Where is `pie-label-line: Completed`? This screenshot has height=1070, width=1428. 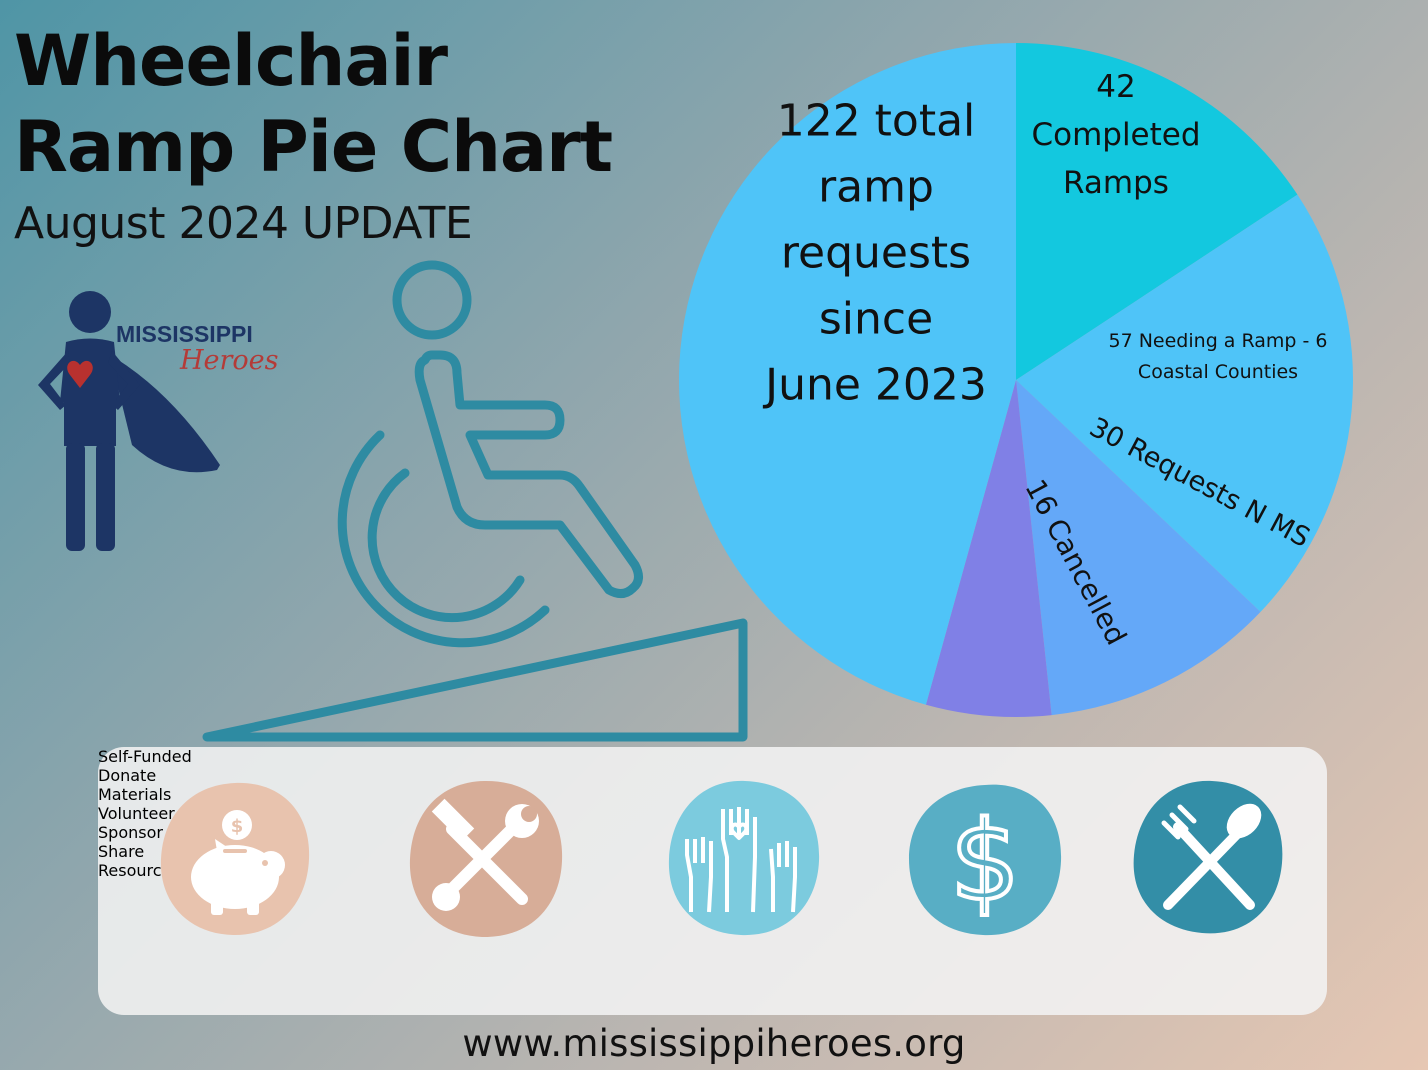
pie-label-line: Completed is located at coordinates (1115, 135).